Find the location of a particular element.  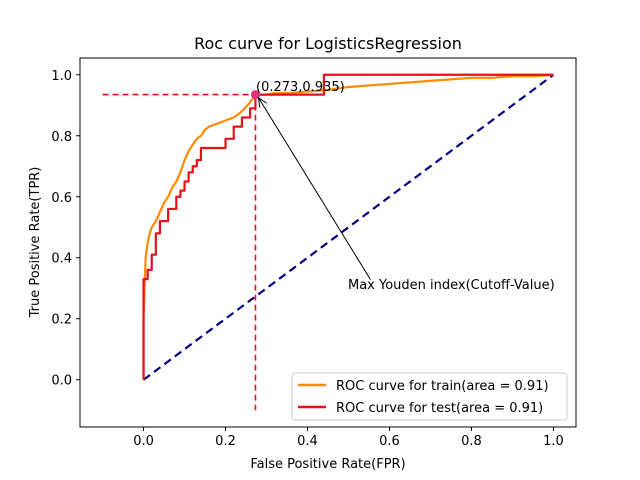

cutoff-point-marker is located at coordinates (255, 95).